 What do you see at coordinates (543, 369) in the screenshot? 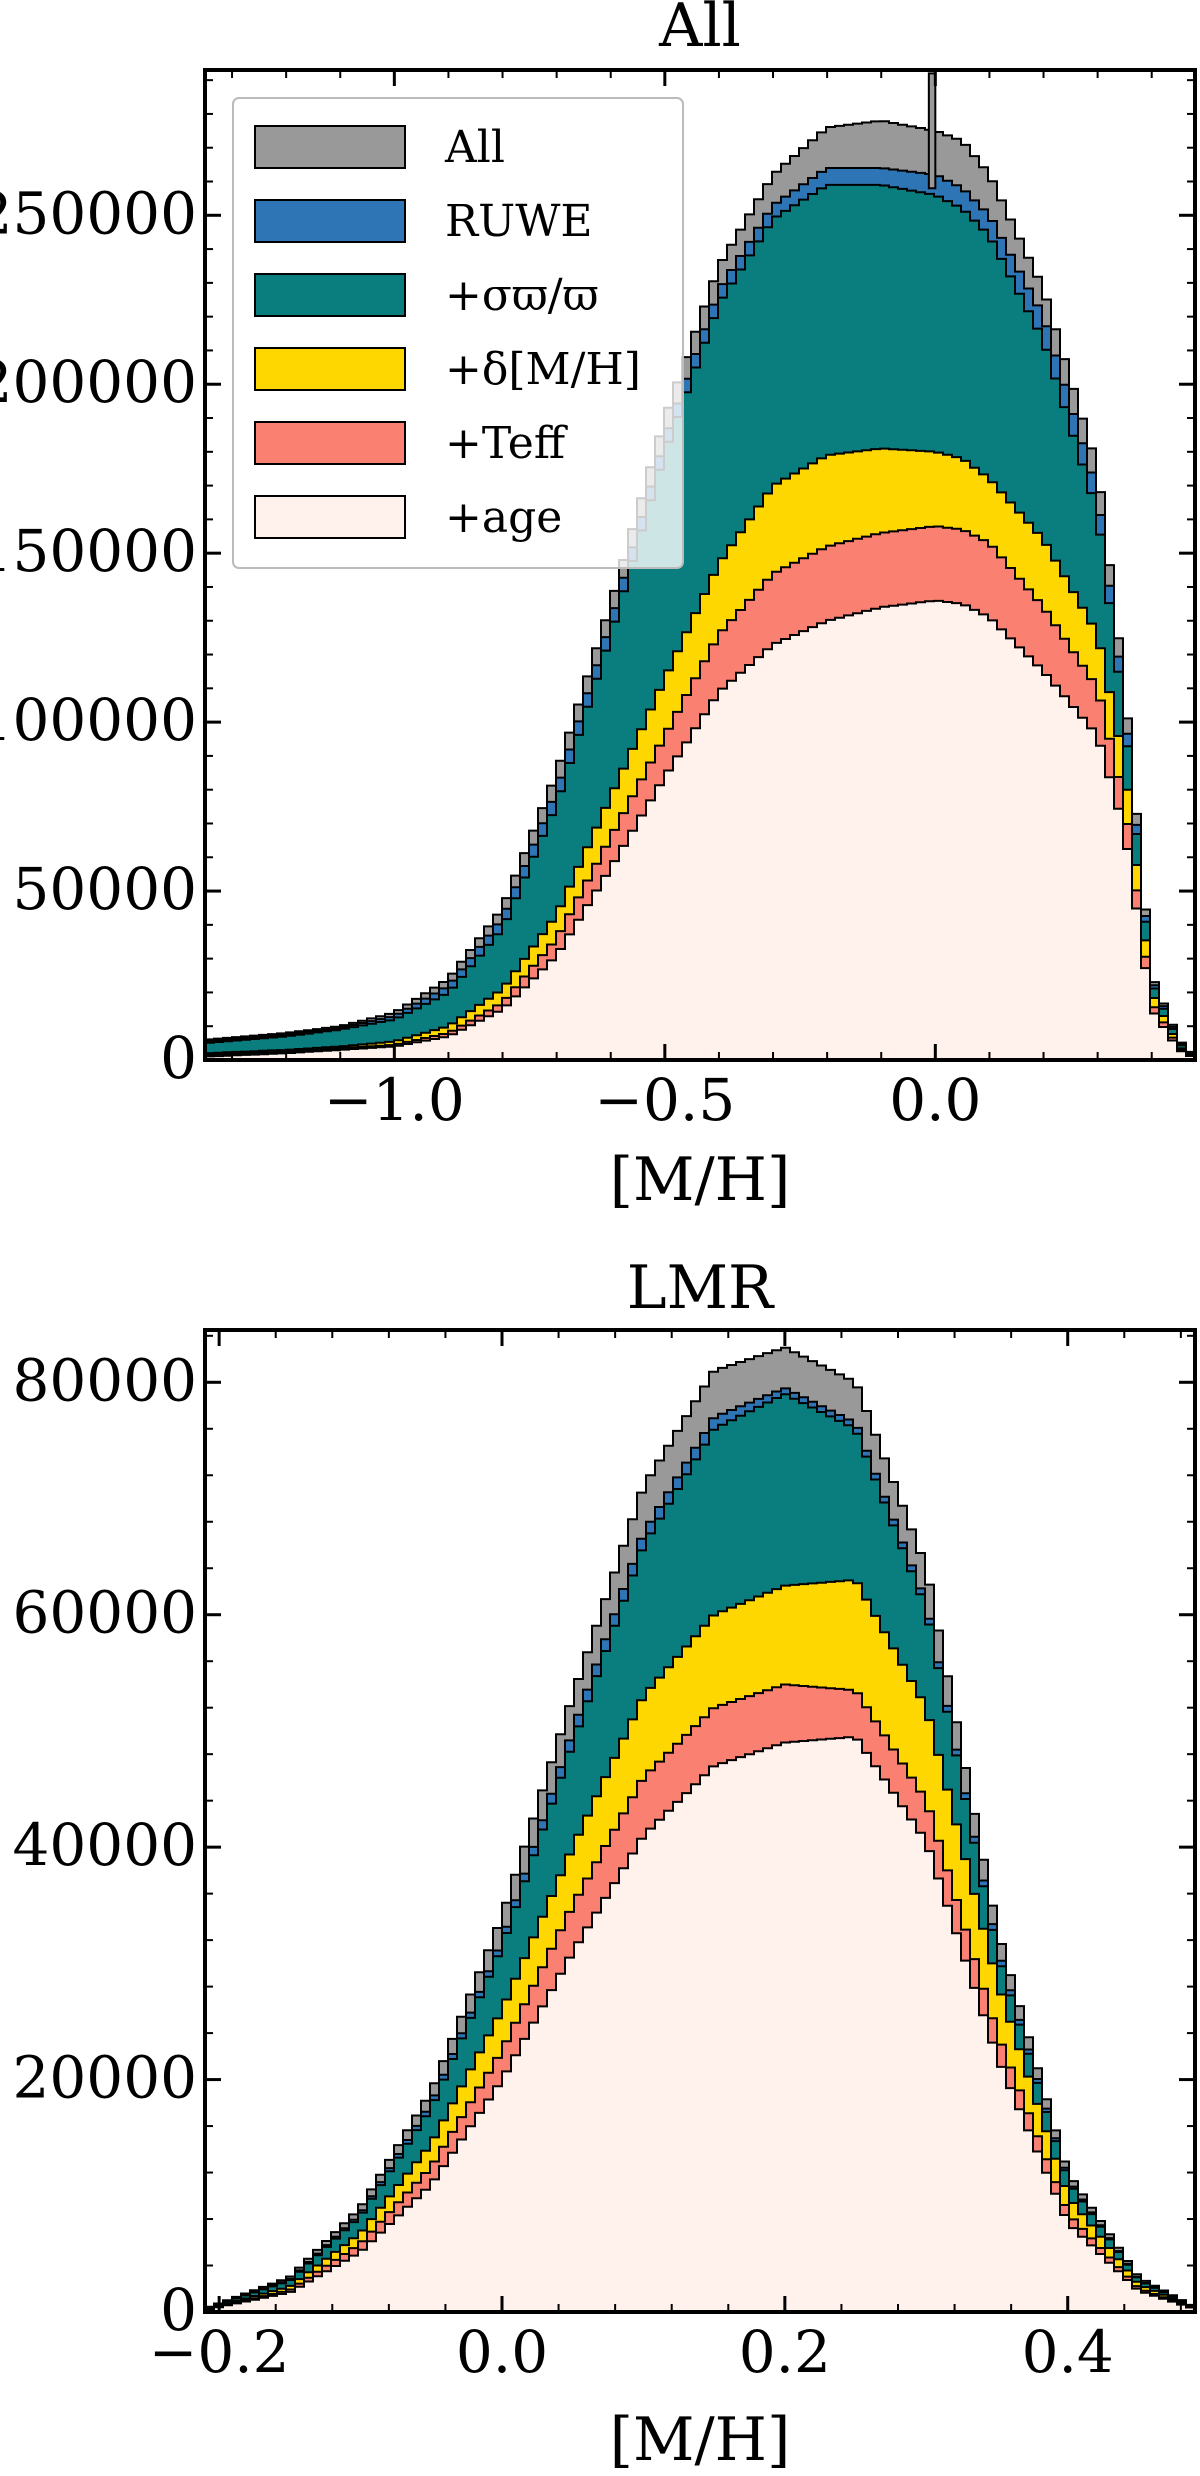
I see `legend-label-mh_err: +δ[M/H]` at bounding box center [543, 369].